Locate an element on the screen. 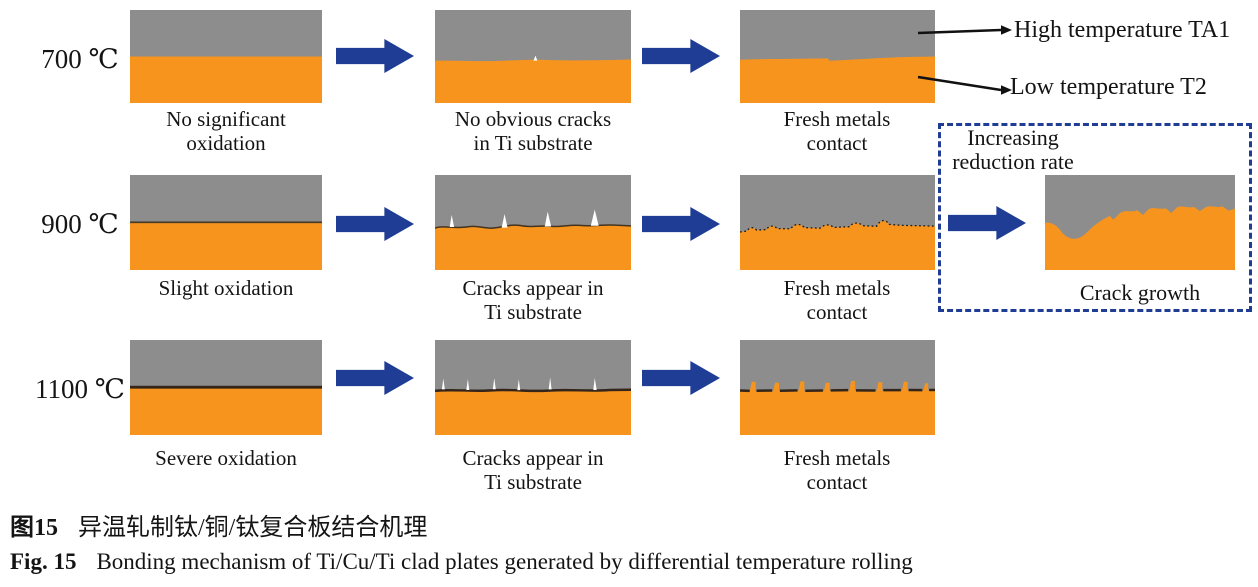 The height and width of the screenshot is (587, 1258). figure-number-en: Fig. 15 is located at coordinates (43, 561).